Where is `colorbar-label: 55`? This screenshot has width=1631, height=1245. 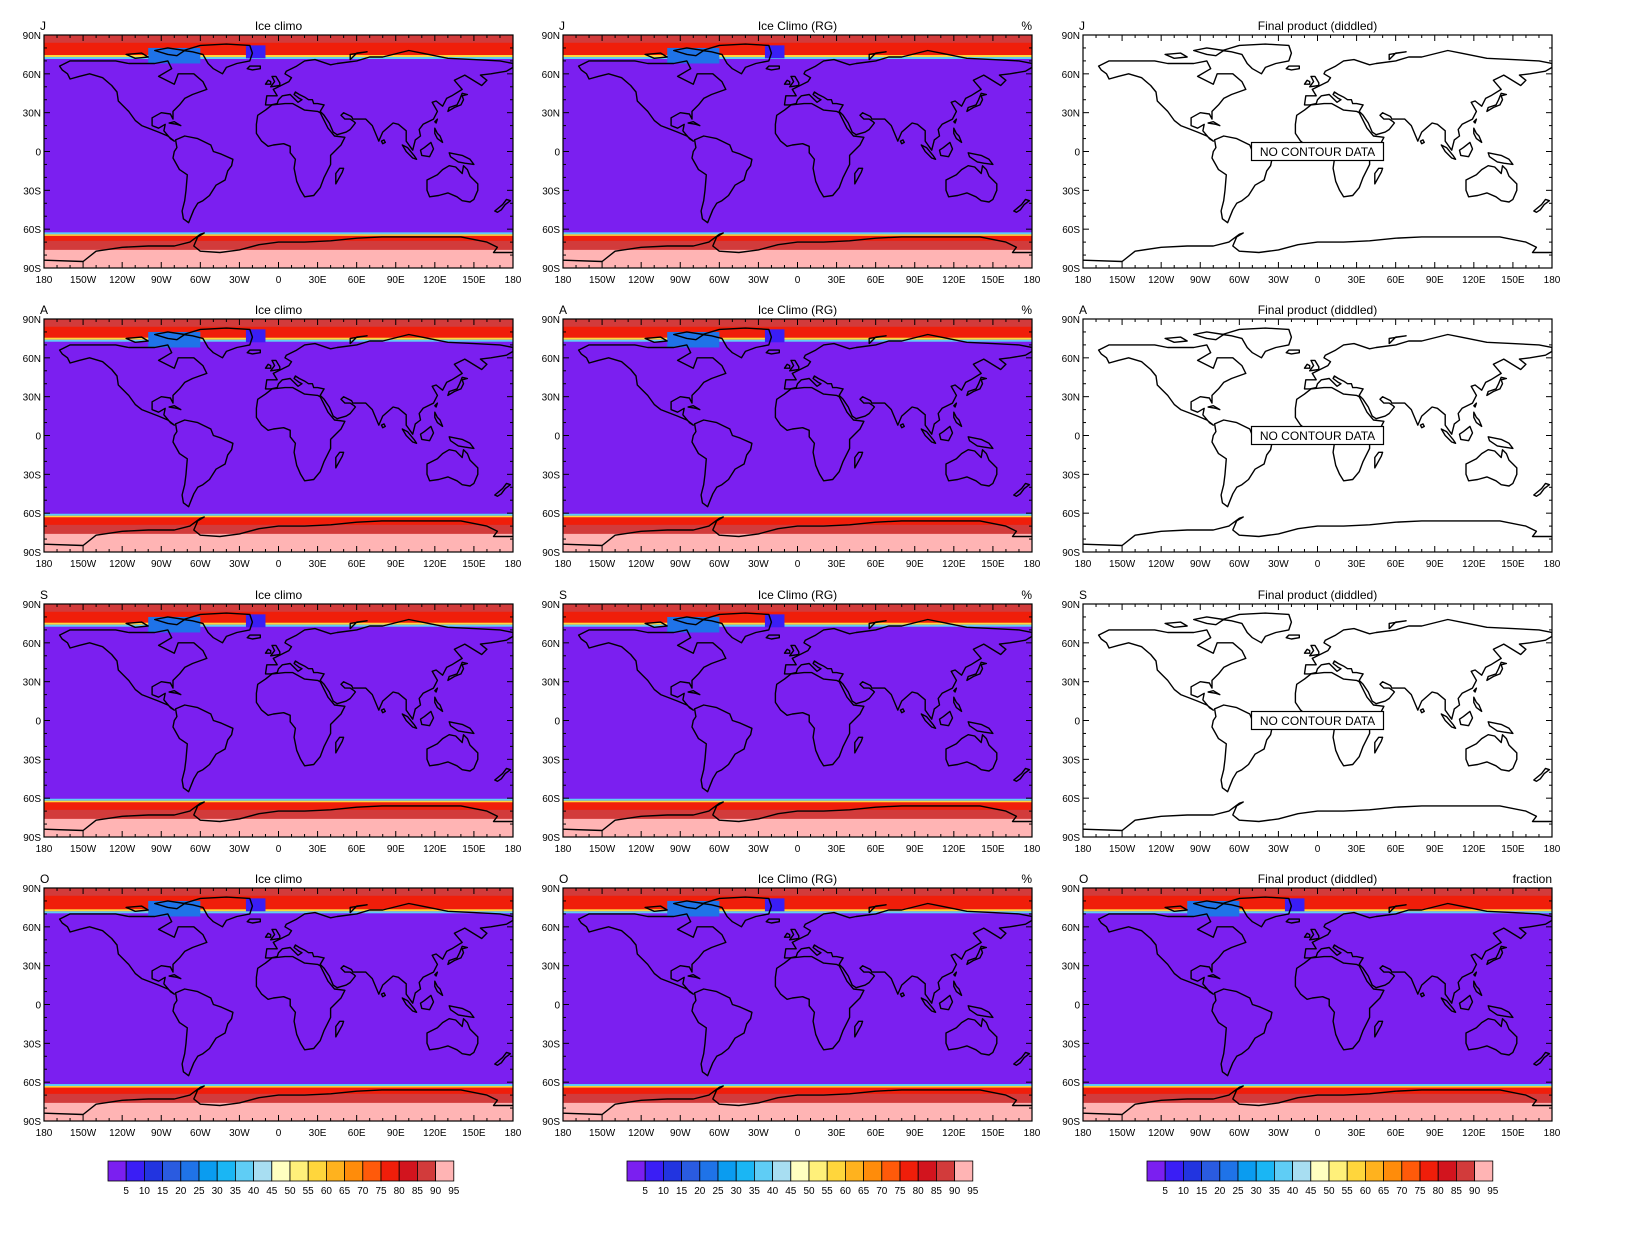
colorbar-label: 55 is located at coordinates (309, 1191).